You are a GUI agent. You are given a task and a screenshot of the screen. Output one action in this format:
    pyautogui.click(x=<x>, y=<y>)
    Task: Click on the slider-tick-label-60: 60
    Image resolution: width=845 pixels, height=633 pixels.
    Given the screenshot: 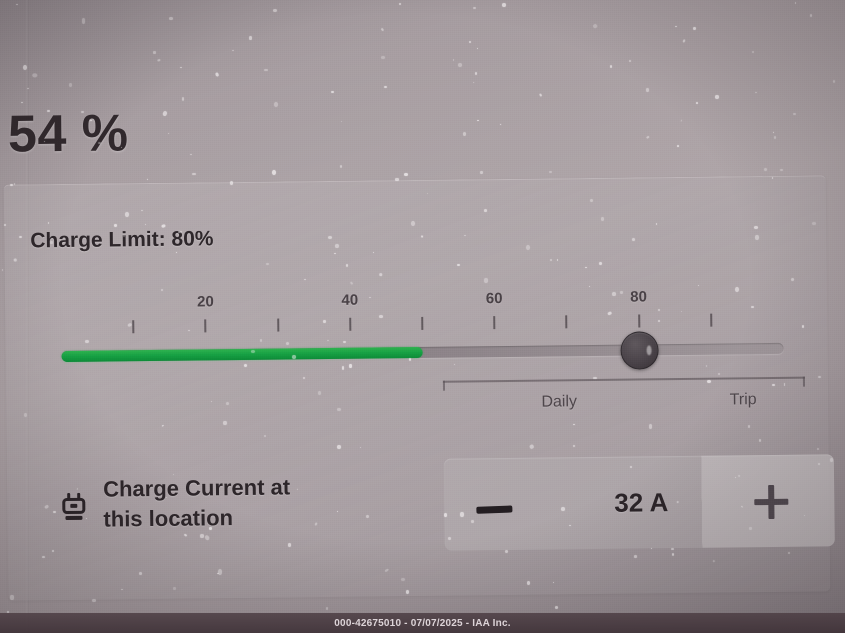 What is the action you would take?
    pyautogui.click(x=494, y=299)
    